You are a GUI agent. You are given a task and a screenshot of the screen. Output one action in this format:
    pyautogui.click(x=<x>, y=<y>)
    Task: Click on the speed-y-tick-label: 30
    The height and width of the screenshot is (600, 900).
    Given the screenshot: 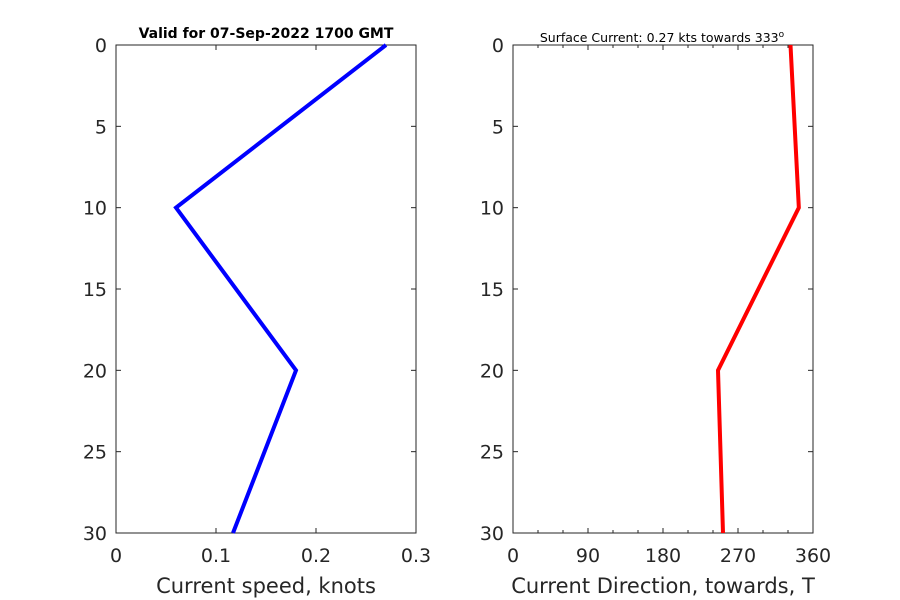 What is the action you would take?
    pyautogui.click(x=95, y=534)
    